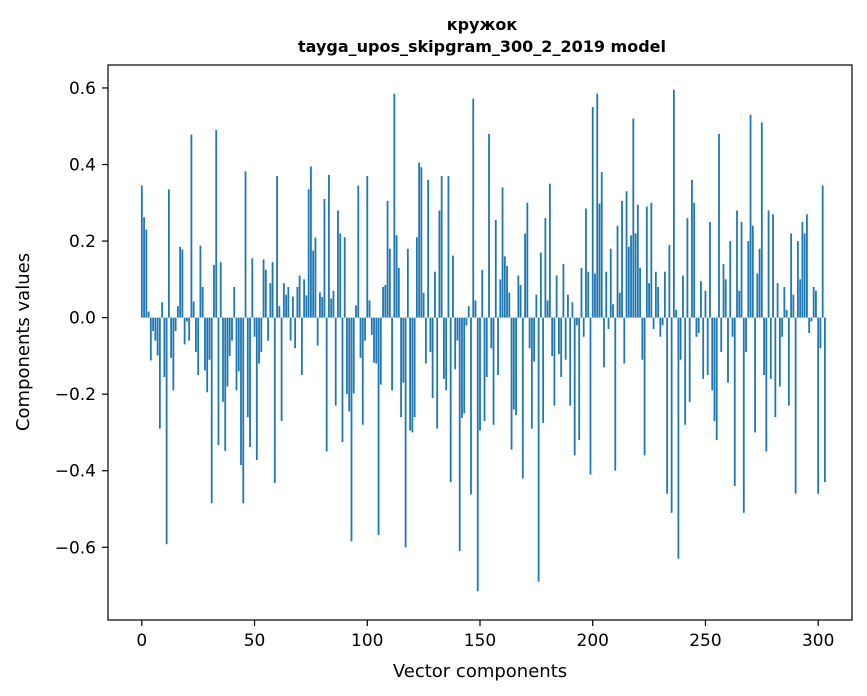  What do you see at coordinates (82, 166) in the screenshot?
I see `y-tick-label: 0.4` at bounding box center [82, 166].